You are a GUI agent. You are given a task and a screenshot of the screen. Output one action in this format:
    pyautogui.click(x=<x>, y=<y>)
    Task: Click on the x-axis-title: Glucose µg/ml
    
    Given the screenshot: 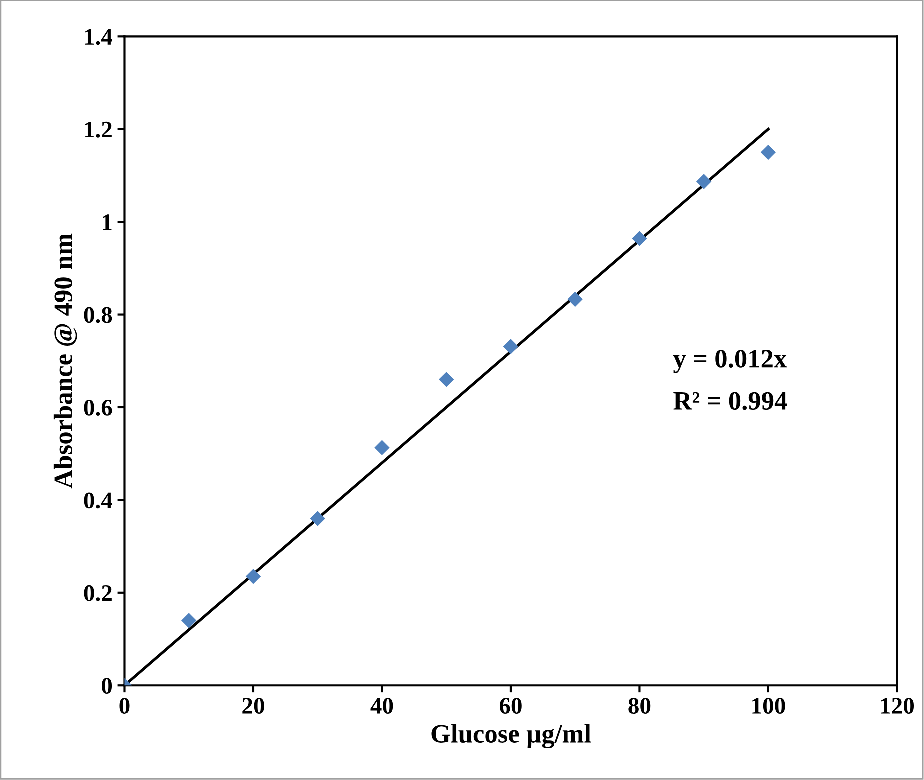 What is the action you would take?
    pyautogui.click(x=512, y=736)
    